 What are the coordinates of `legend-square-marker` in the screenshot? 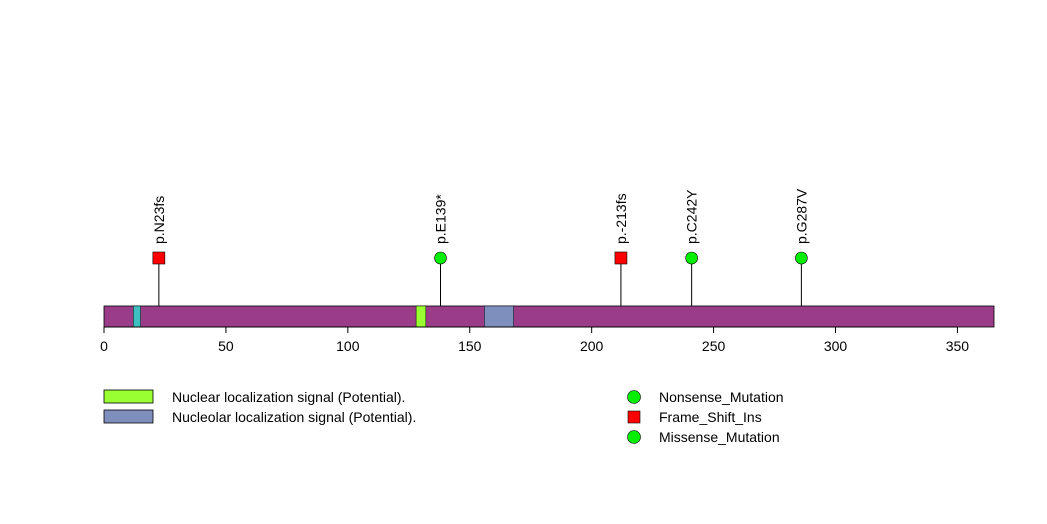 It's located at (634, 417).